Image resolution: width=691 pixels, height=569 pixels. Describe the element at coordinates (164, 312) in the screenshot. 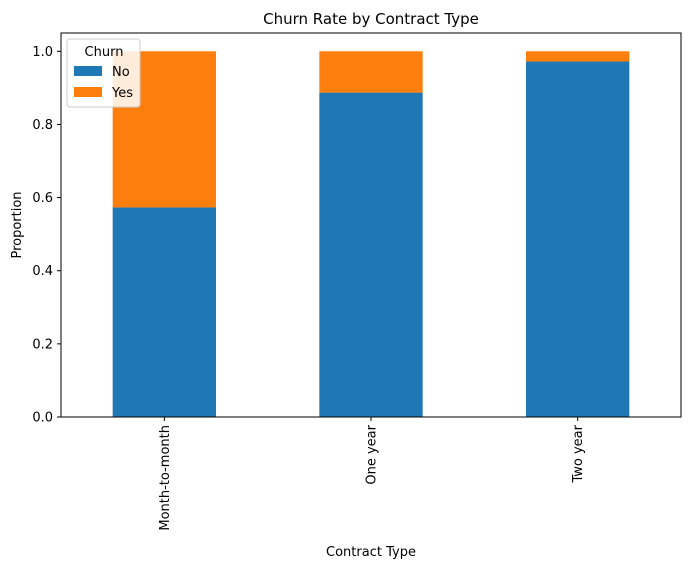

I see `bar-no-month-to-month` at that location.